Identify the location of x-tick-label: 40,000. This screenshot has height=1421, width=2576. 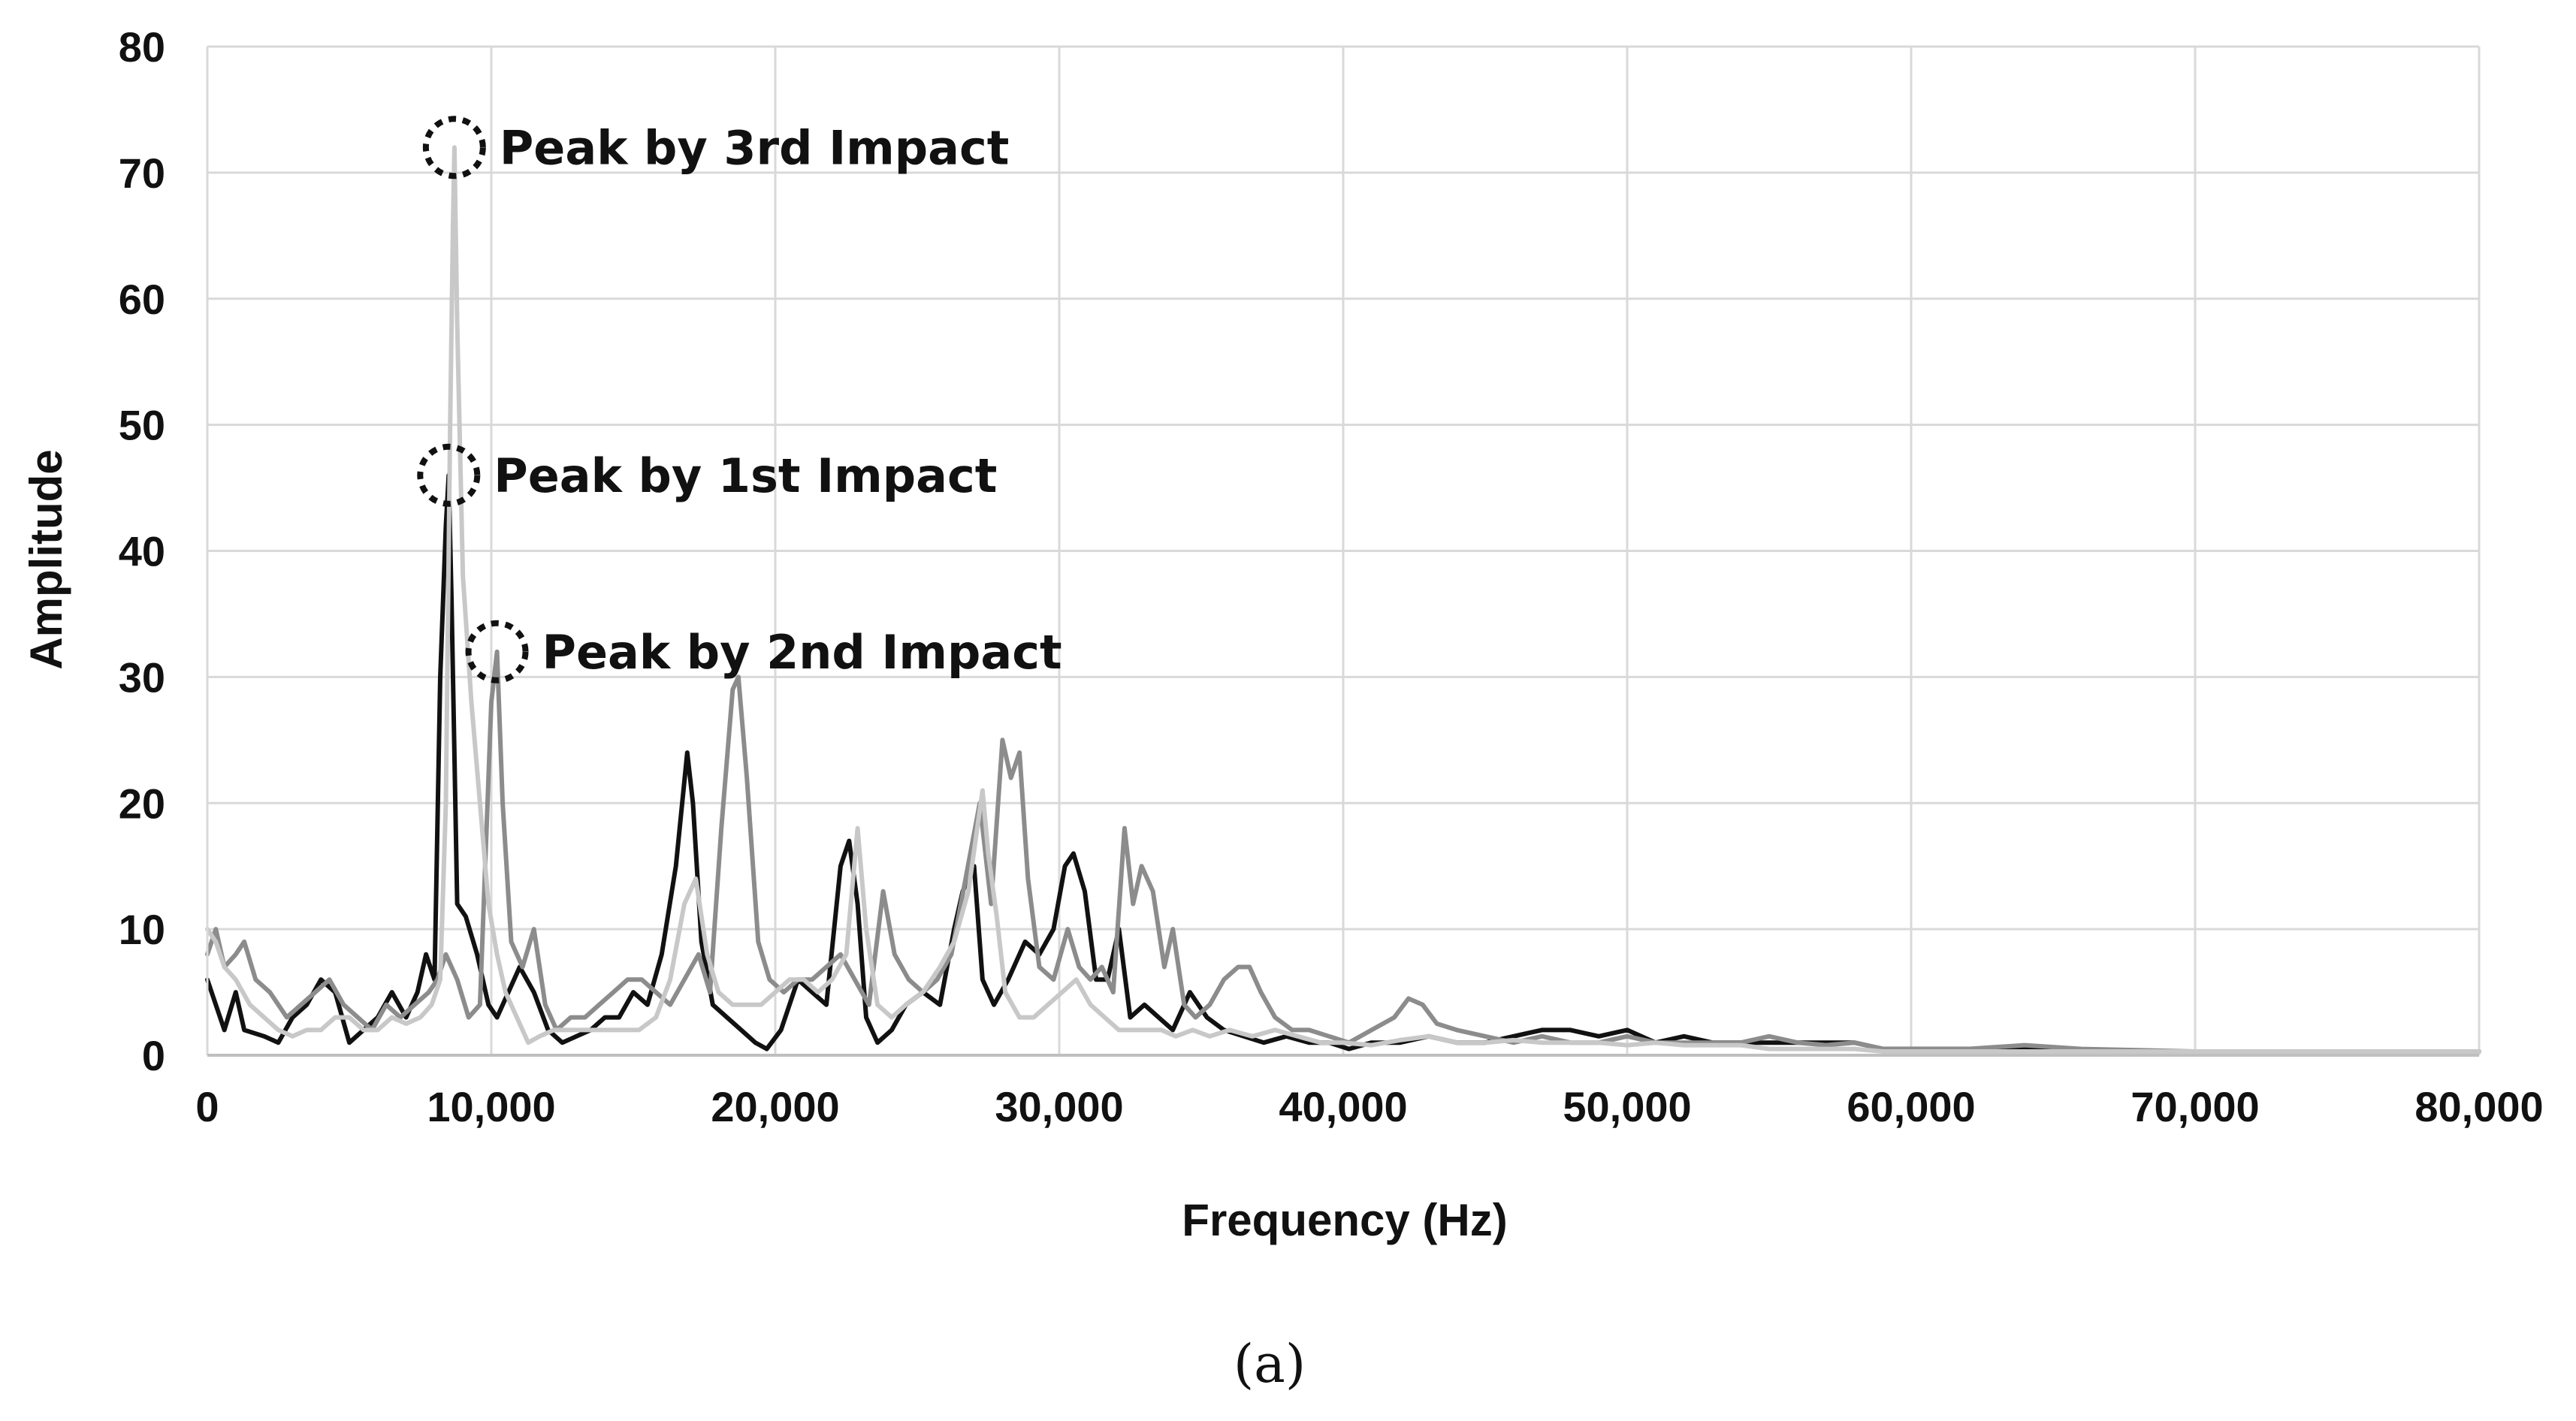
(1343, 1106).